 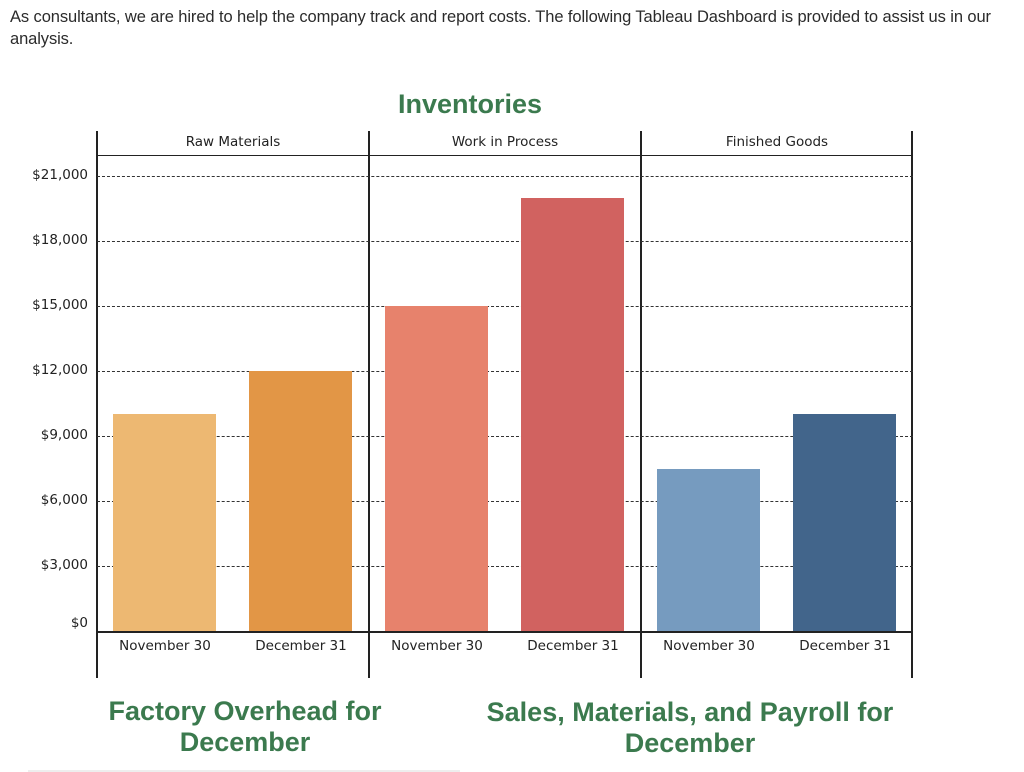 I want to click on y-axis-tick-label: $6,000, so click(x=64, y=500).